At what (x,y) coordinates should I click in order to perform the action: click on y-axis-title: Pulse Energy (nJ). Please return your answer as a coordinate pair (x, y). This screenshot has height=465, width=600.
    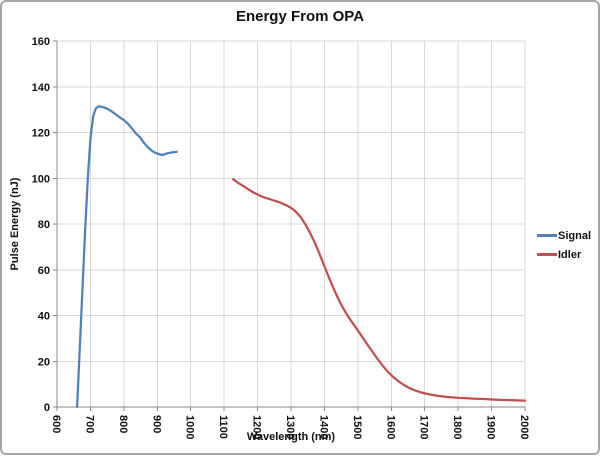
    Looking at the image, I should click on (15, 224).